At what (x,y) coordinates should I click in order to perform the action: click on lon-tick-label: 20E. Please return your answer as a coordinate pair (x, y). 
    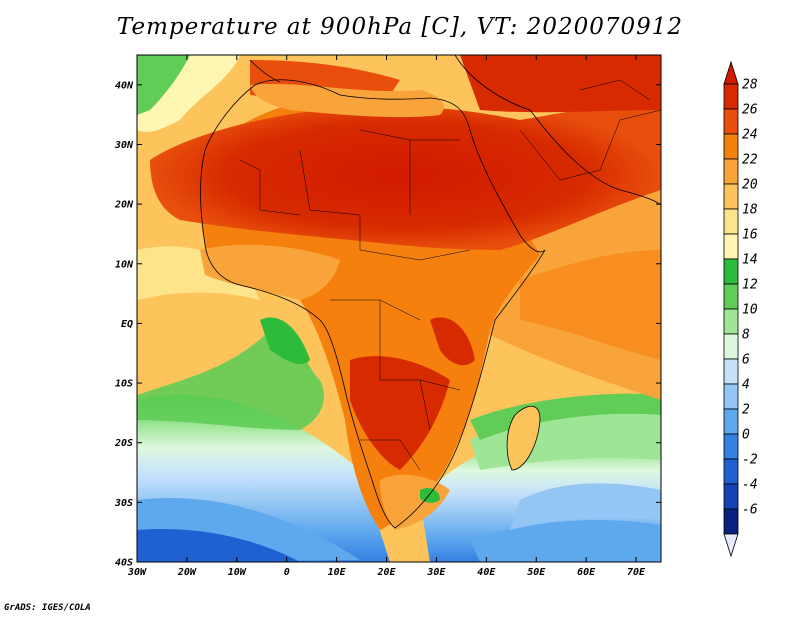
    Looking at the image, I should click on (386, 572).